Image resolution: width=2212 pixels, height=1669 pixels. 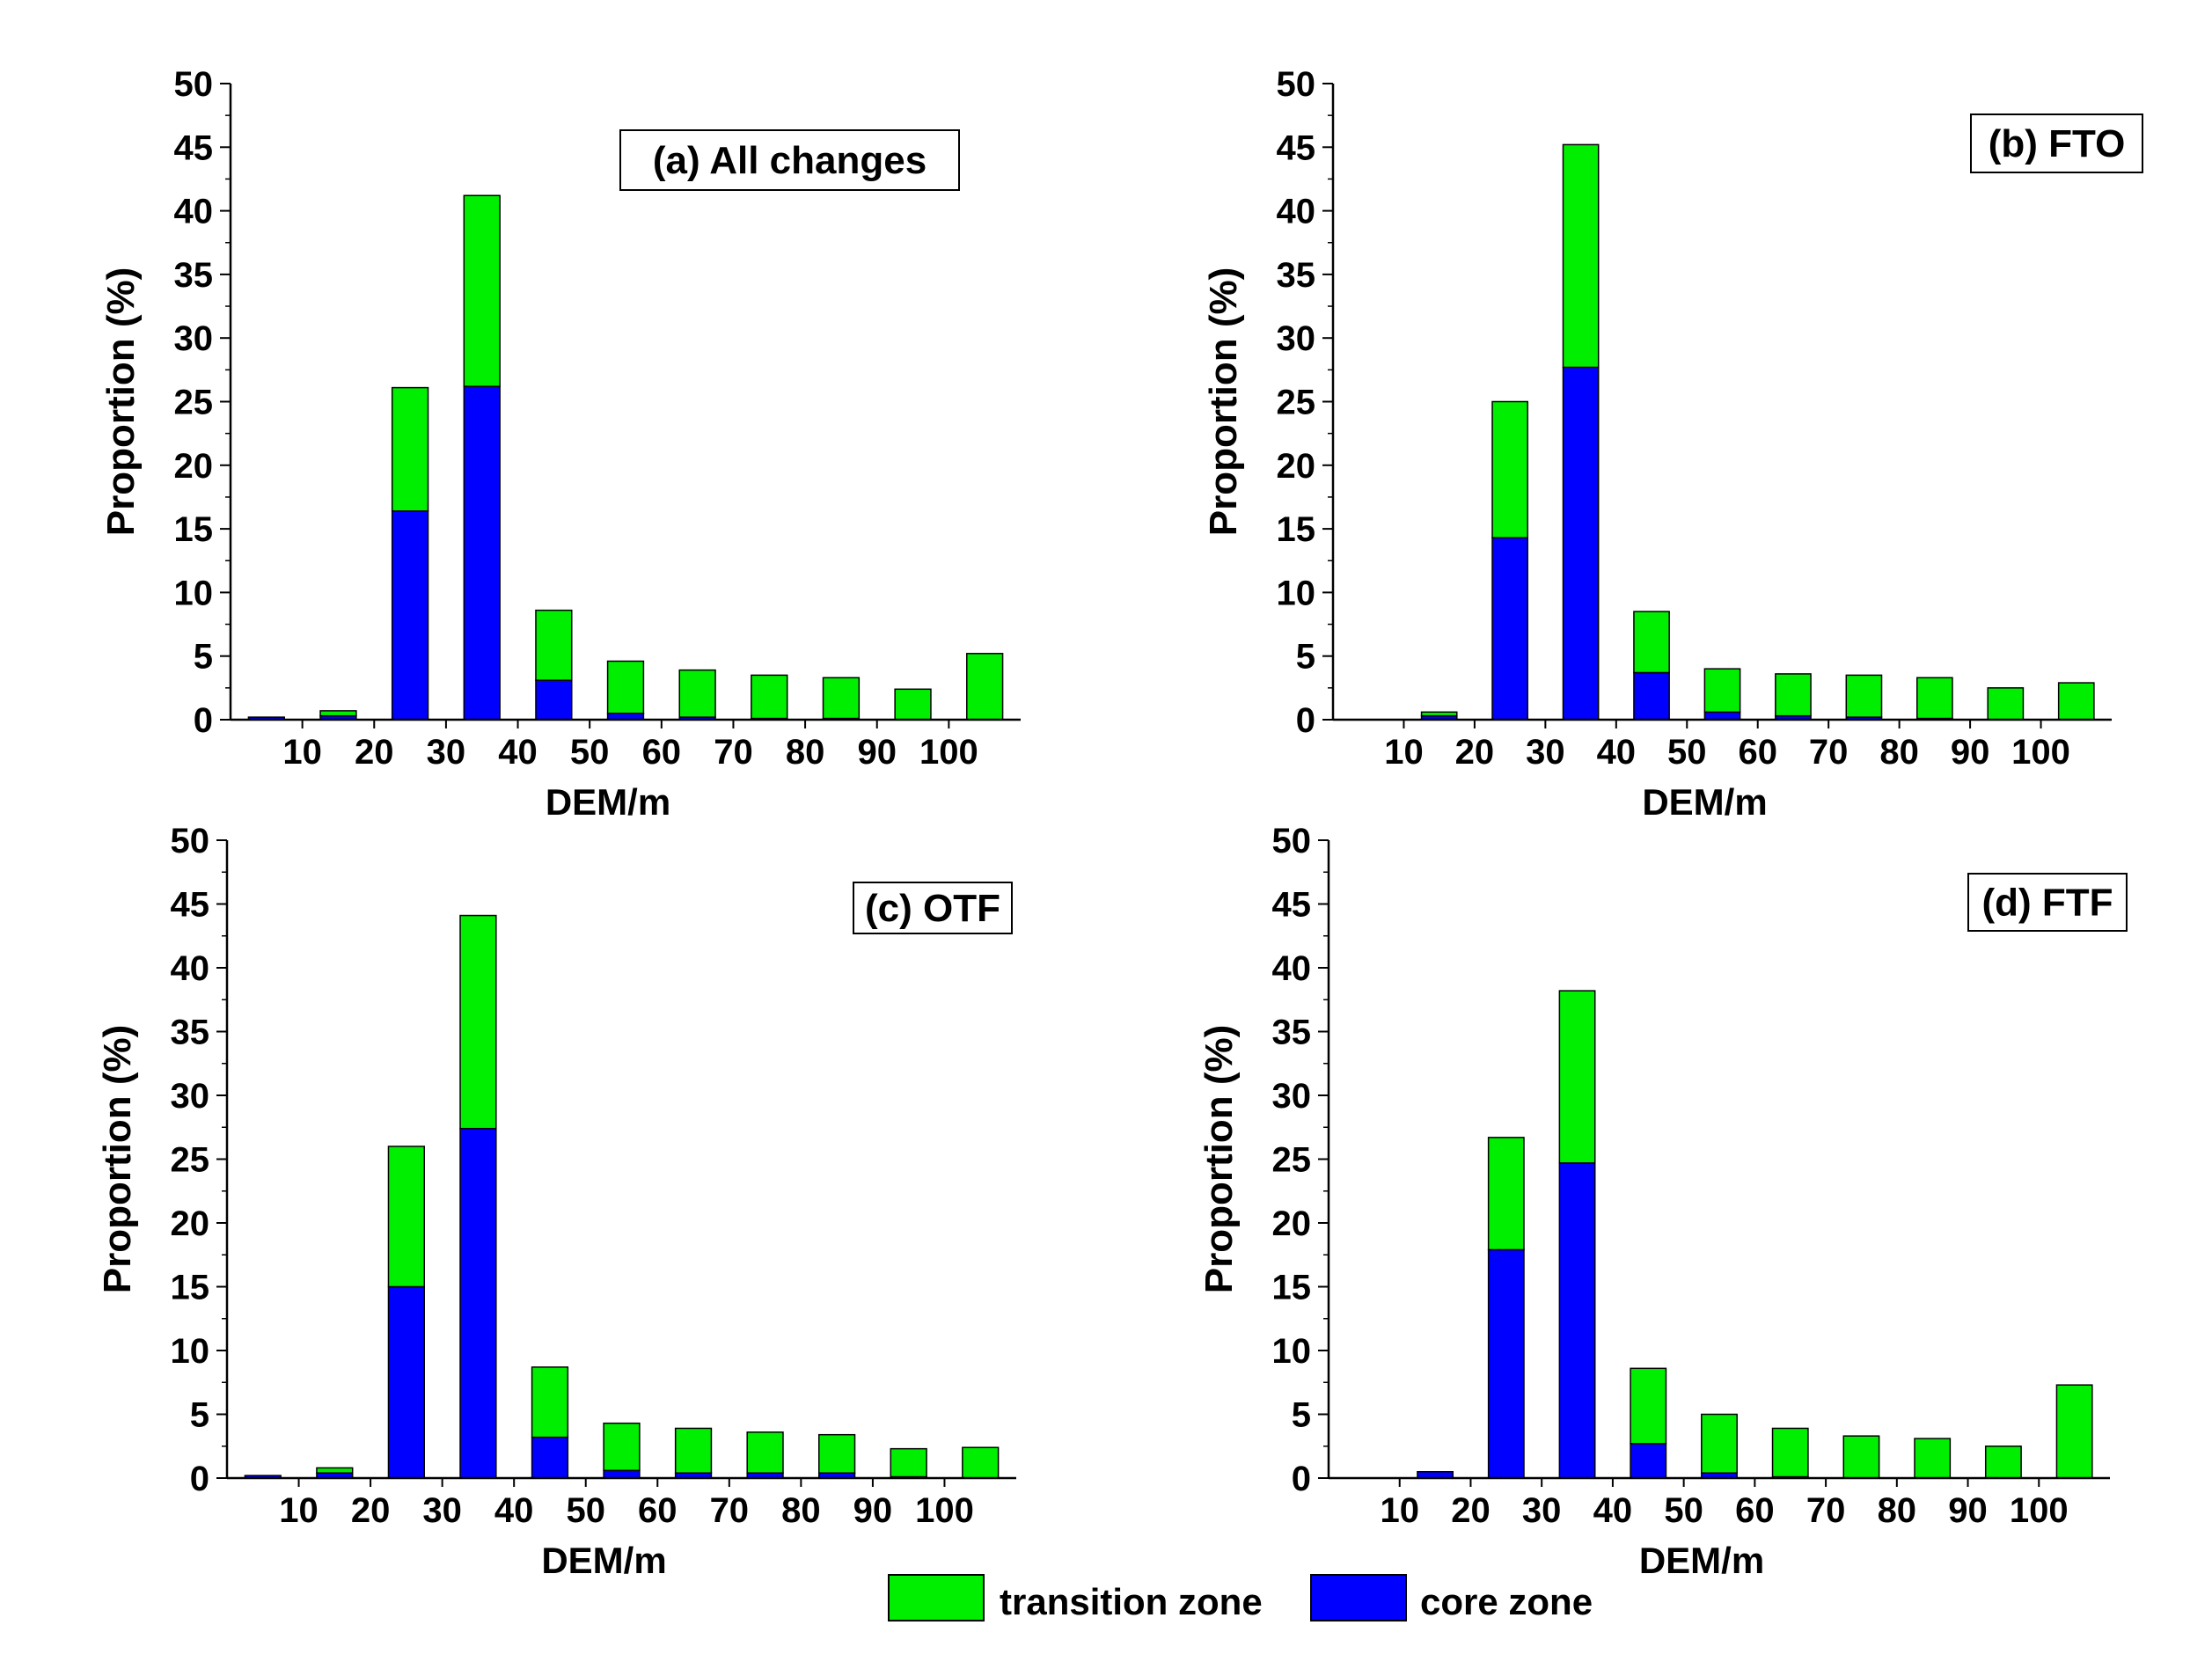 What do you see at coordinates (2047, 904) in the screenshot?
I see `panel-title: (d) FTF` at bounding box center [2047, 904].